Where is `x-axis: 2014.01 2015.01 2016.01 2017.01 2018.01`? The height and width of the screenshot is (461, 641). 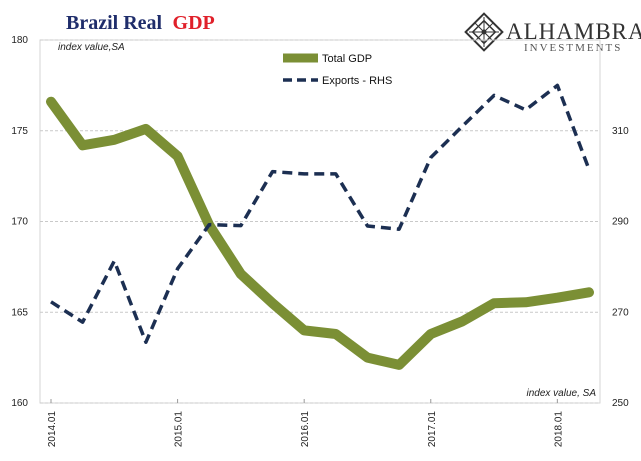
x-axis: 2014.01 2015.01 2016.01 2017.01 2018.01 is located at coordinates (305, 423).